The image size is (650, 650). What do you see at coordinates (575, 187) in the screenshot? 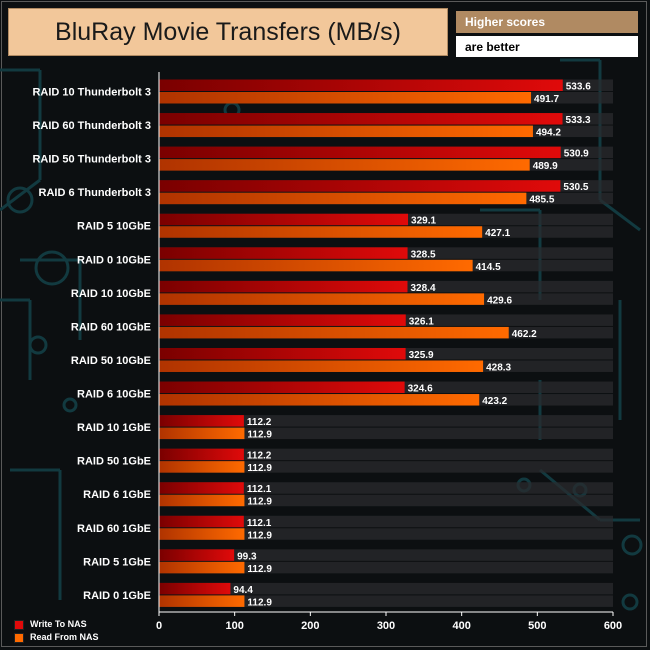
I see `value-label-write: 530.5` at bounding box center [575, 187].